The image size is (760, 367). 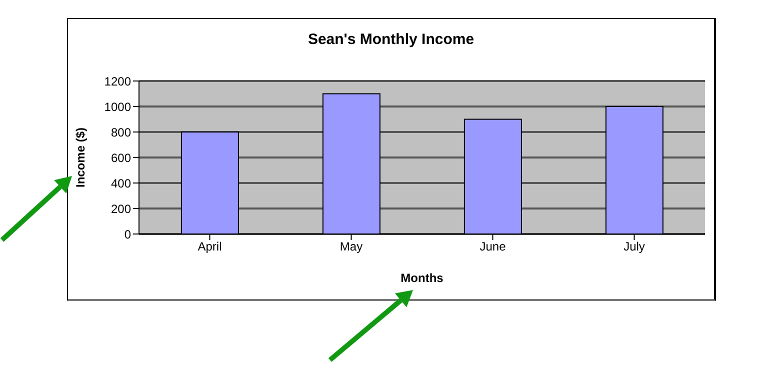 I want to click on y-tick-label: 1000, so click(x=118, y=107).